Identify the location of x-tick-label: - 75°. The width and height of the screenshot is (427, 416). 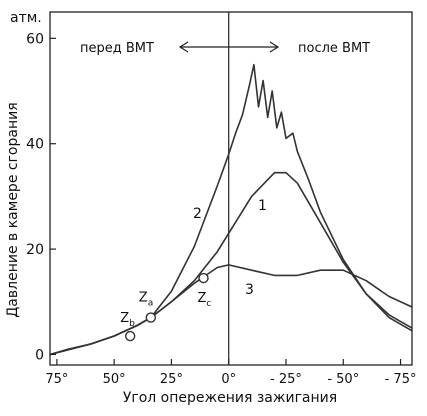
(401, 379).